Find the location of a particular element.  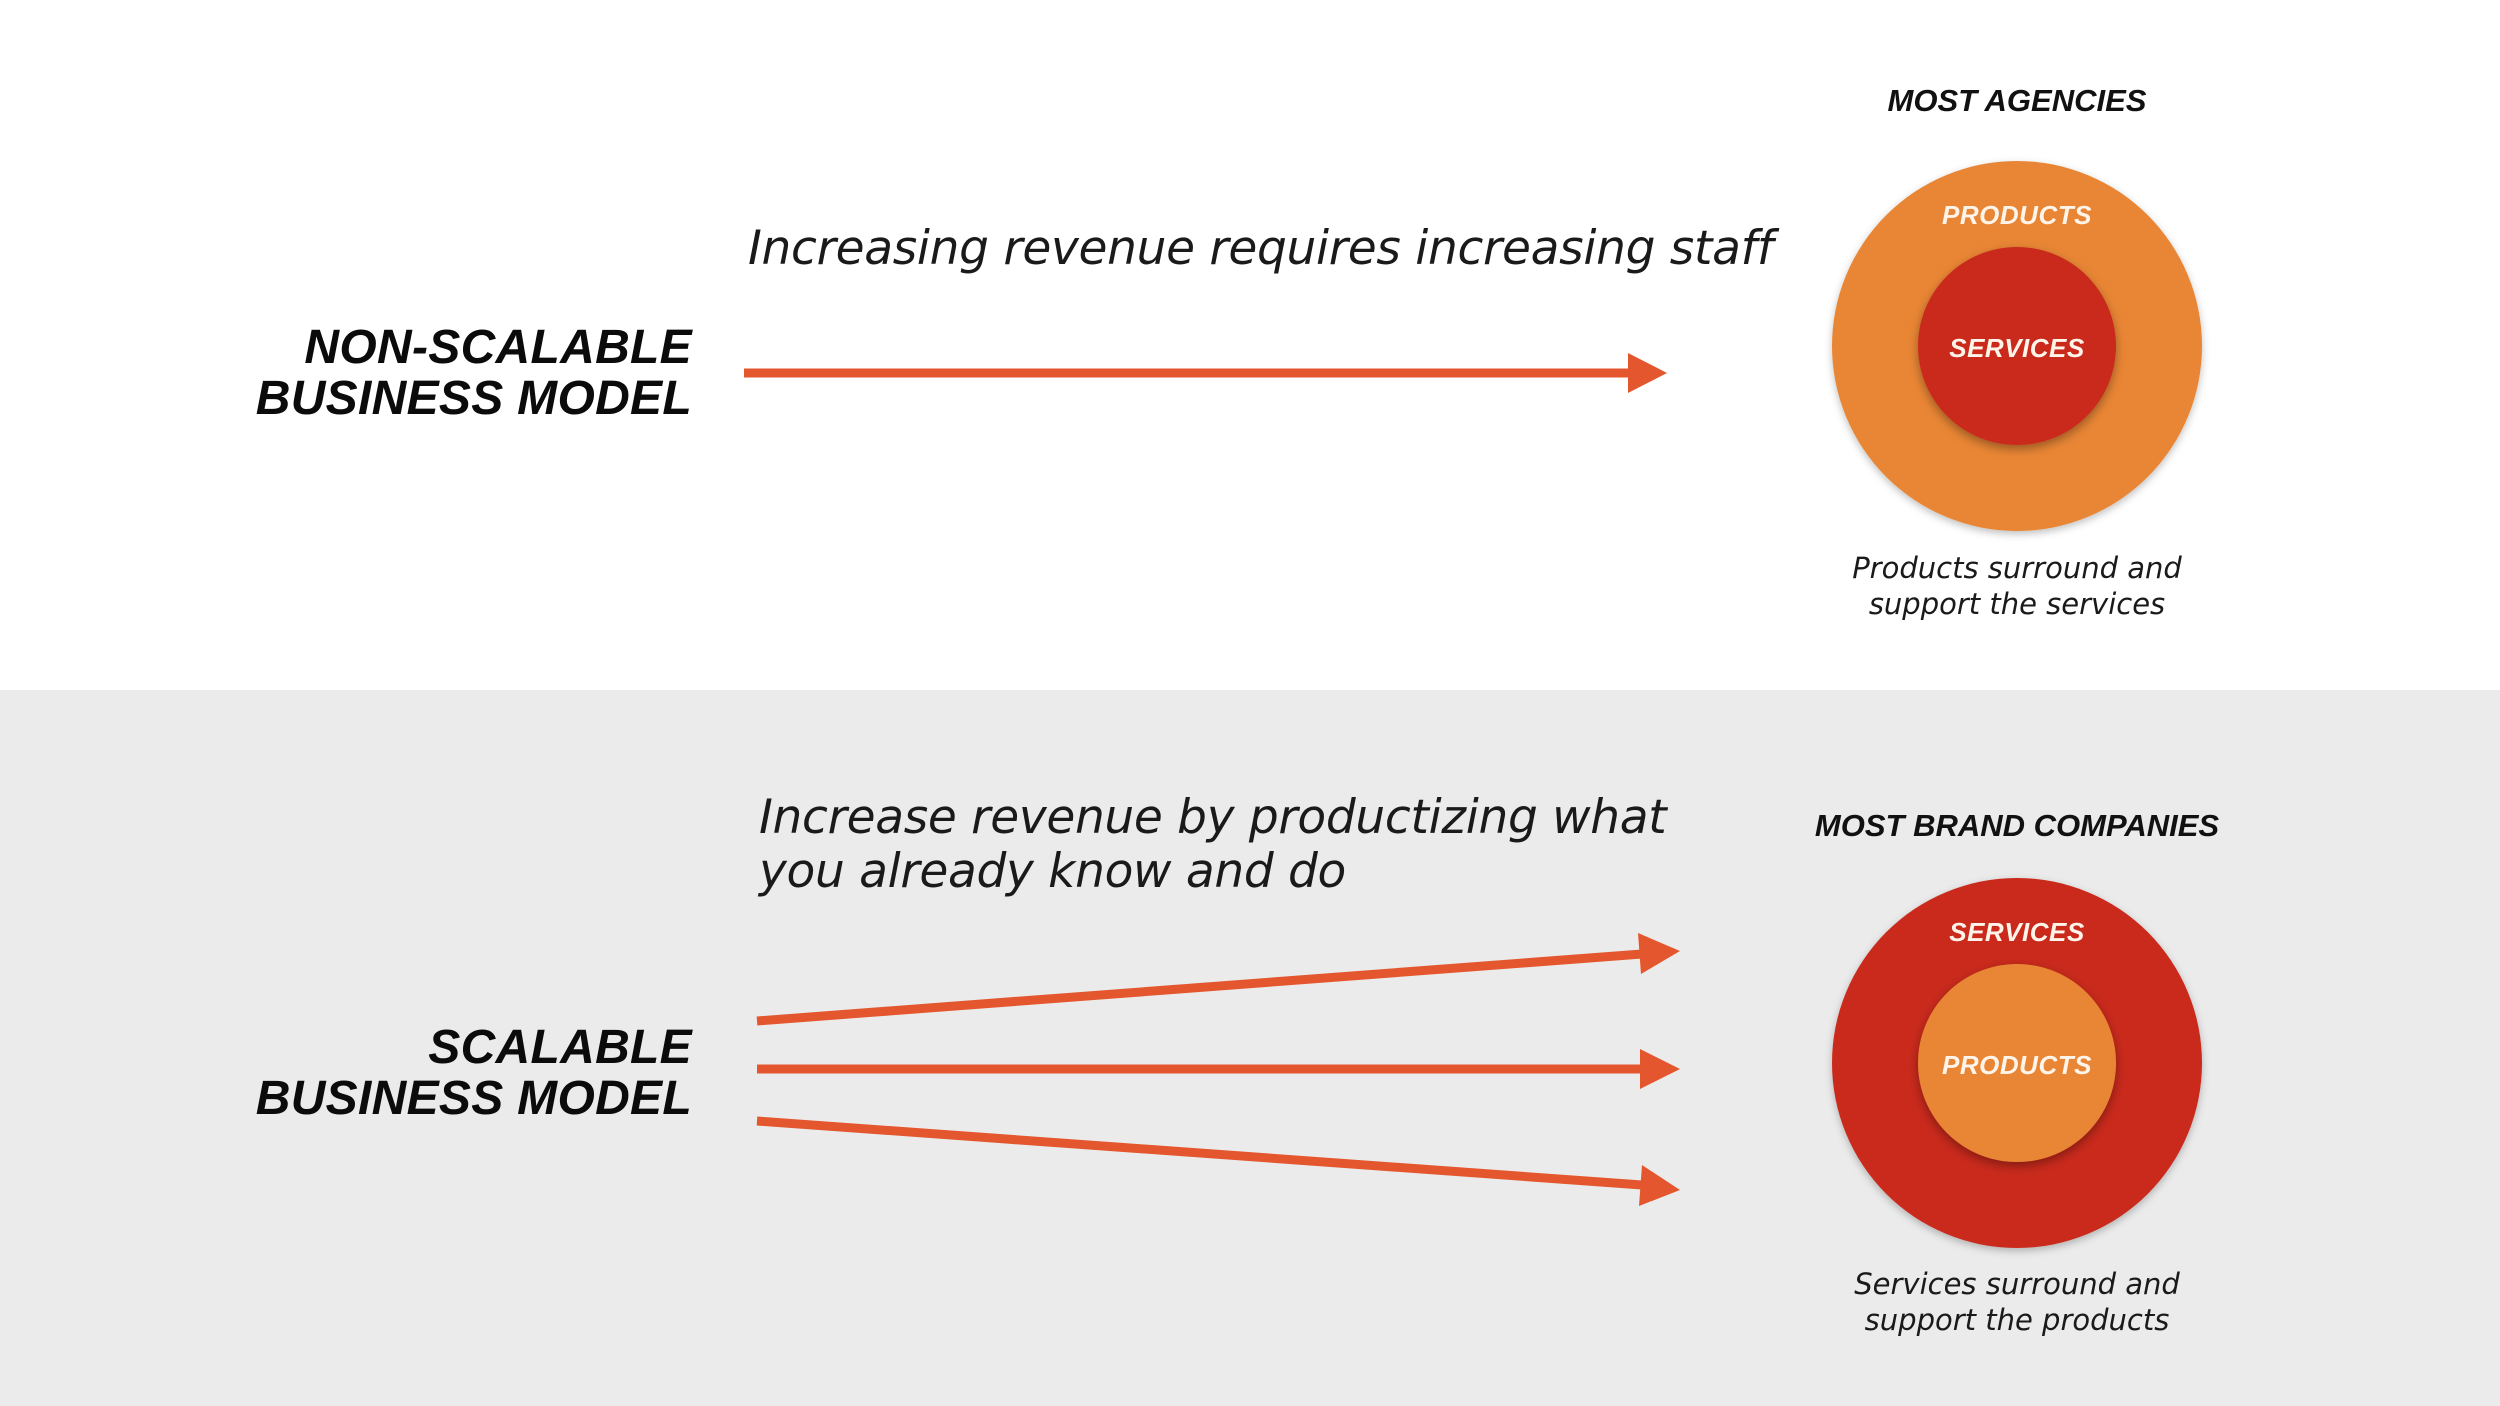

scalable-model-label: SCALABLE BUSINESS MODEL is located at coordinates (474, 1073).